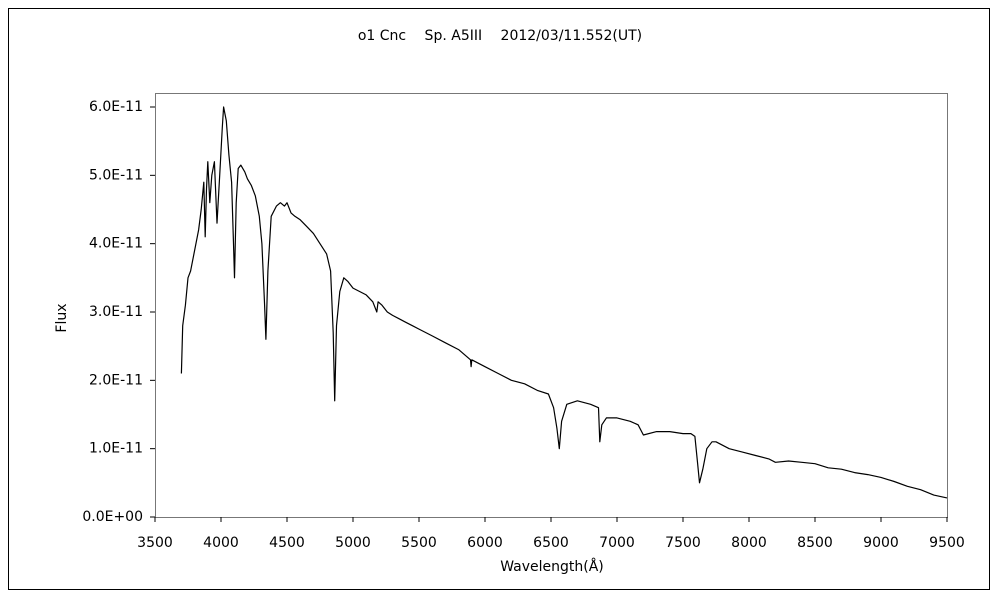  Describe the element at coordinates (221, 543) in the screenshot. I see `x-tick-label: 4000` at that location.